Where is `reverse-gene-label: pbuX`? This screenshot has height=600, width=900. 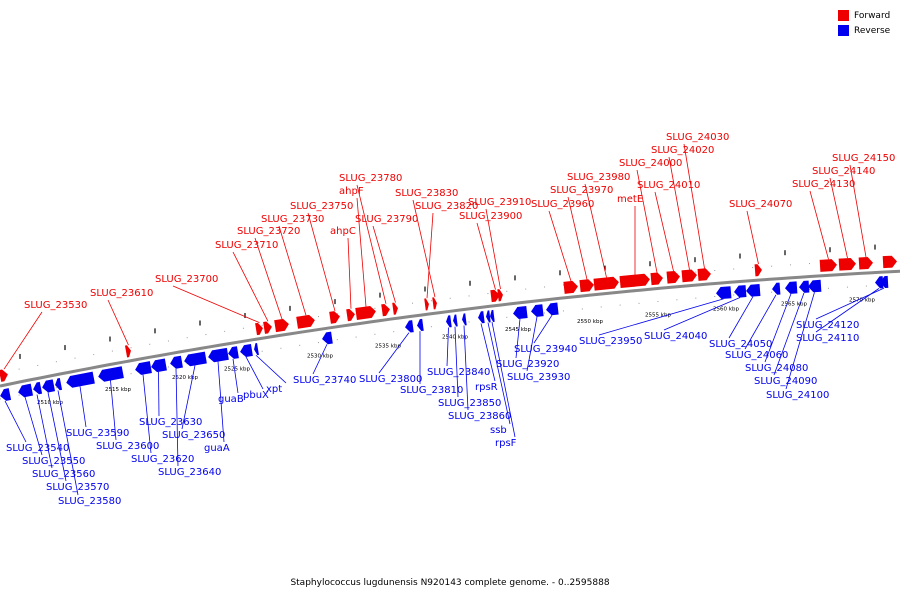 reverse-gene-label: pbuX is located at coordinates (256, 395).